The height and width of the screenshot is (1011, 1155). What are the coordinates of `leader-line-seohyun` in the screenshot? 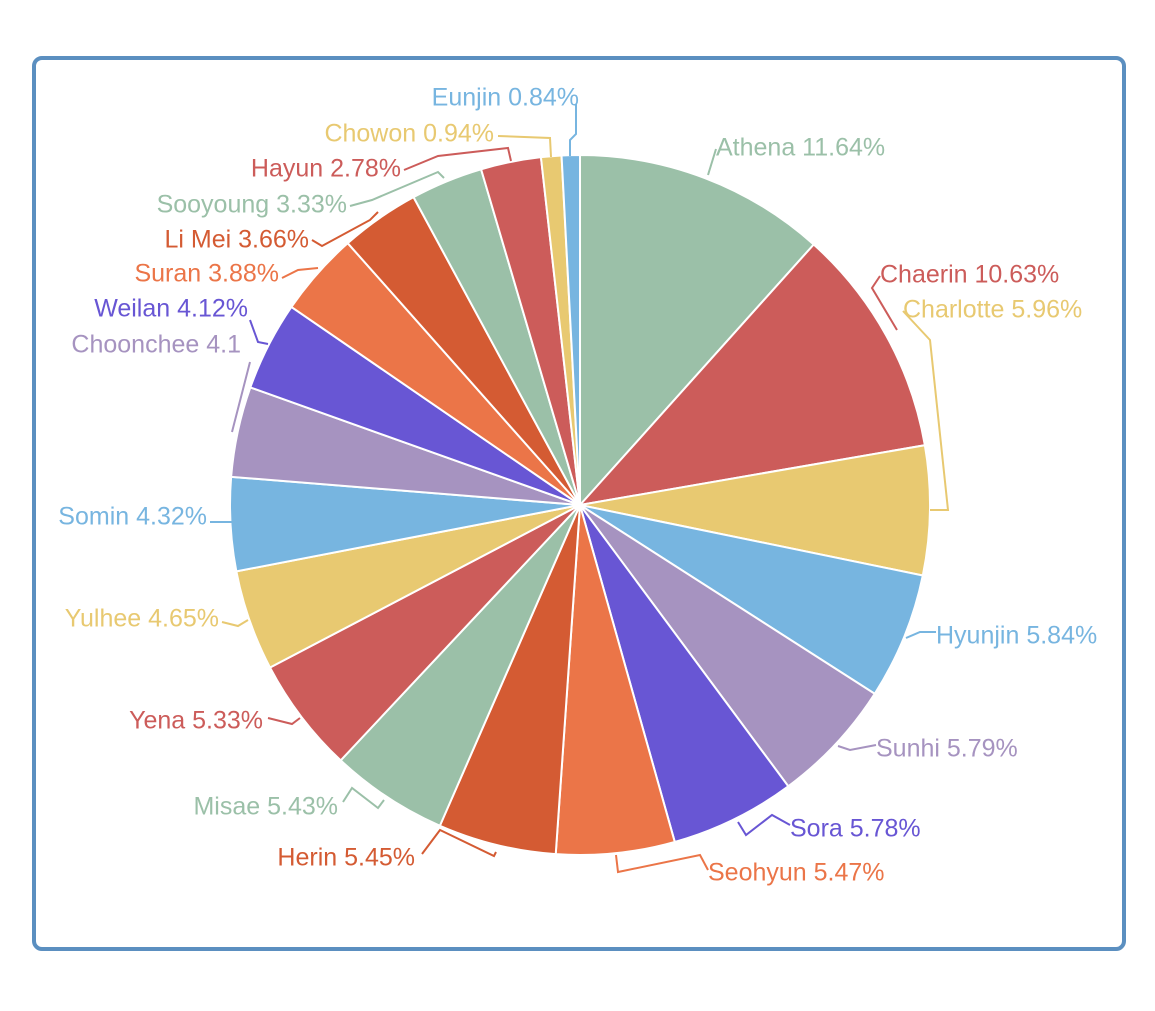 It's located at (662, 863).